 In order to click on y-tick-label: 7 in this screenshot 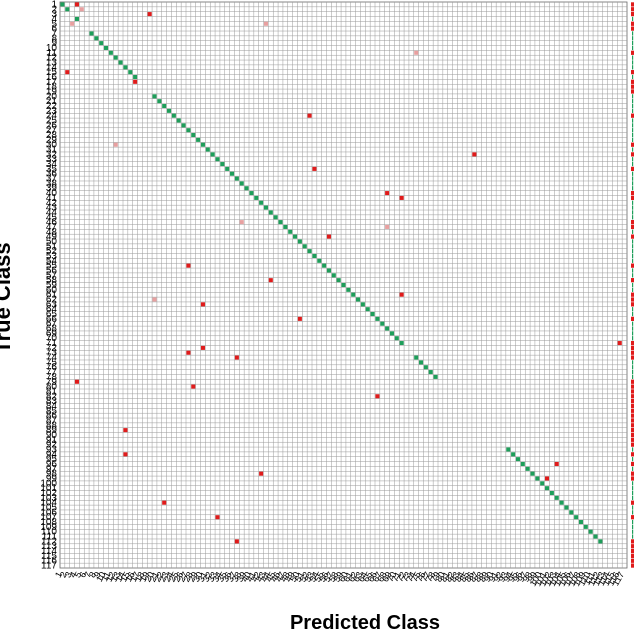, I will do `click(54, 33)`.